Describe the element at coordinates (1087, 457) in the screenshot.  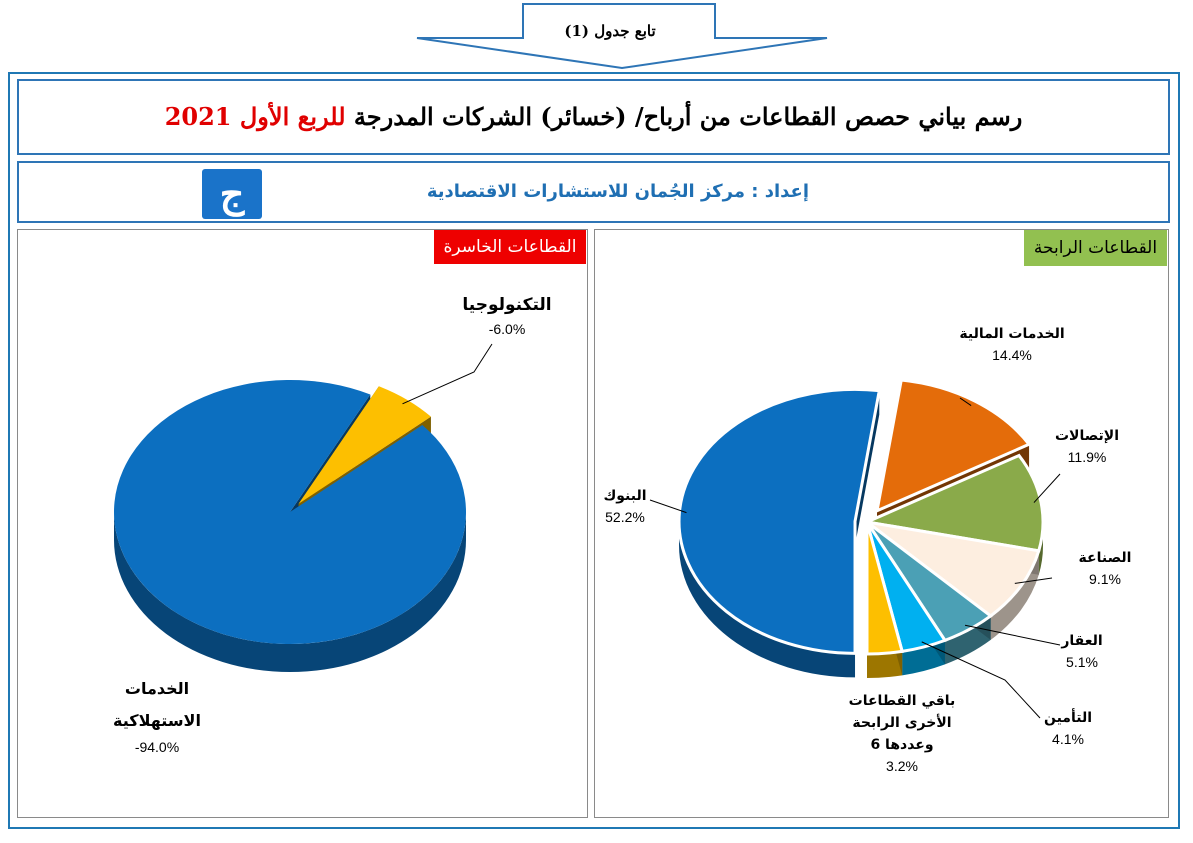
I see `gain-value-2: 11.9%` at that location.